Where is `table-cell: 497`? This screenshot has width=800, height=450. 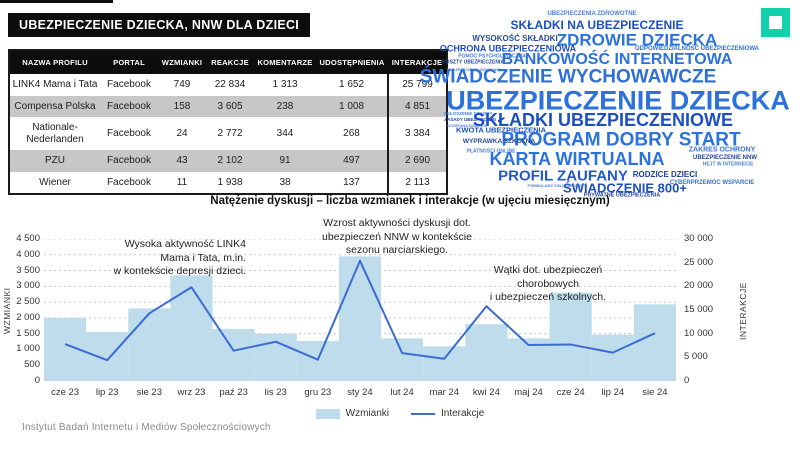 table-cell: 497 is located at coordinates (351, 160).